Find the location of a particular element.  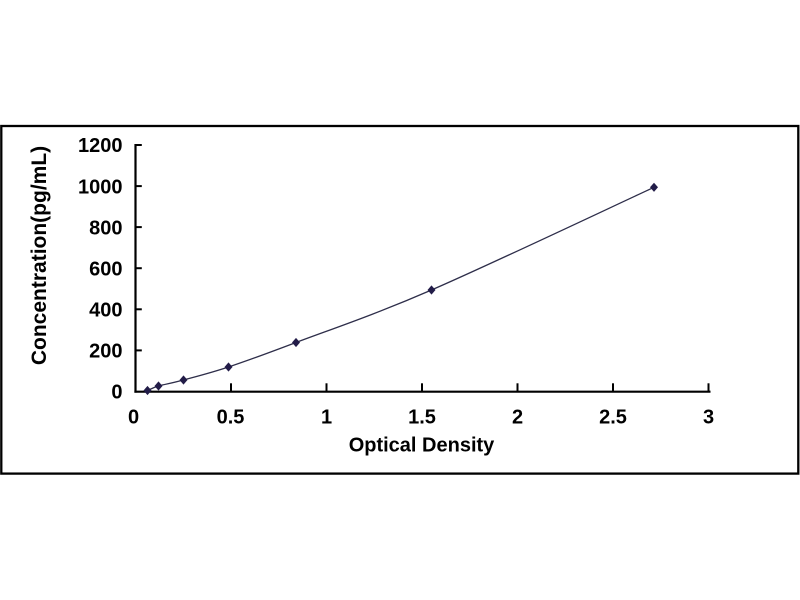

svg-text: 1000 is located at coordinates (100, 187).